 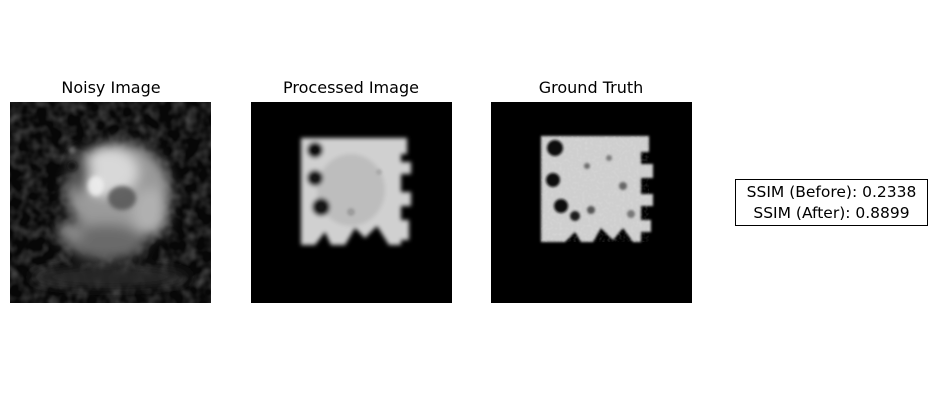 I want to click on noisy-image, so click(x=110, y=202).